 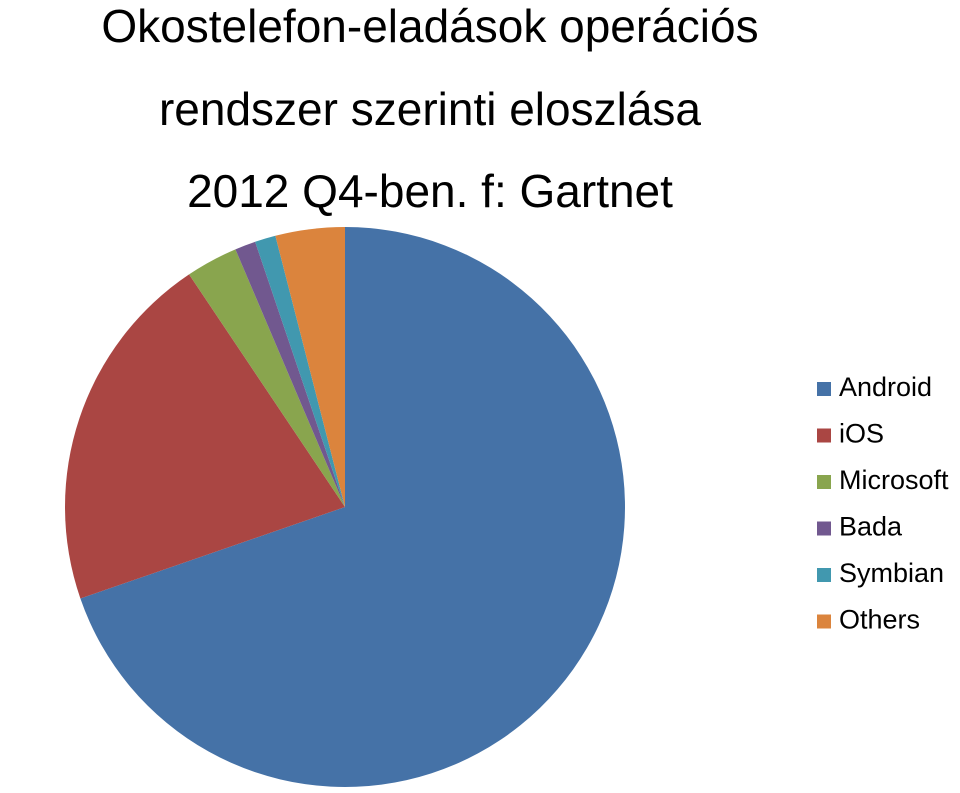 I want to click on legend-label: Microsoft, so click(x=894, y=480).